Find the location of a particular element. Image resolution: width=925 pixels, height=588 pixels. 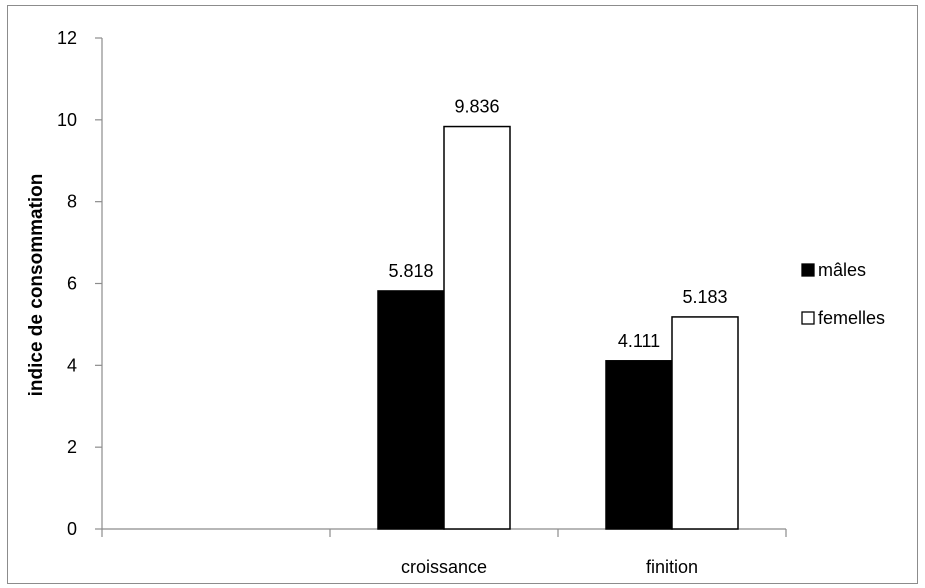

y-tick-label: 4 is located at coordinates (72, 365).